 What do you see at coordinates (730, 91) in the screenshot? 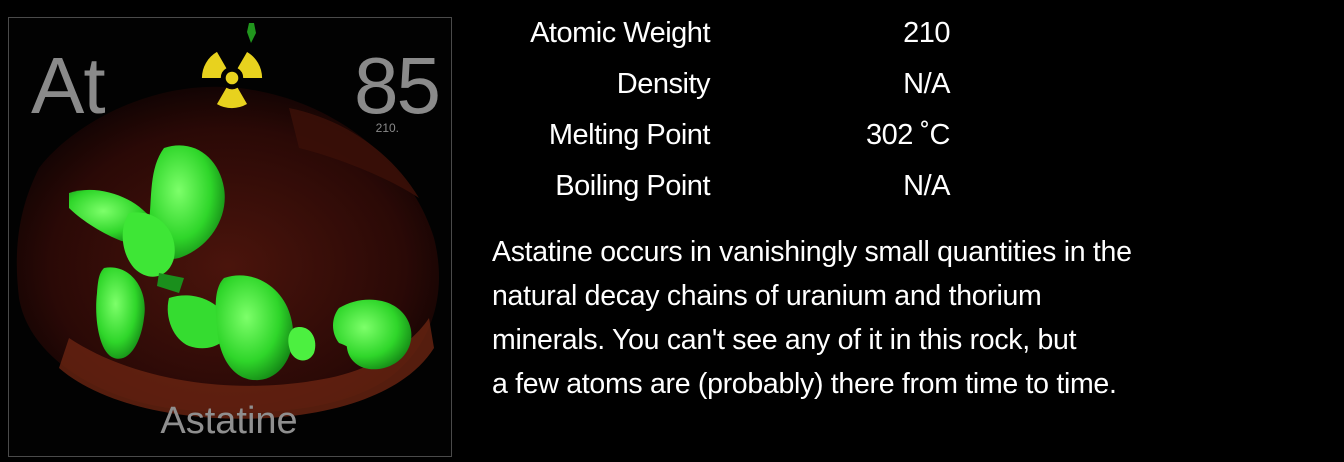
I see `property-row-density: Density N/A` at bounding box center [730, 91].